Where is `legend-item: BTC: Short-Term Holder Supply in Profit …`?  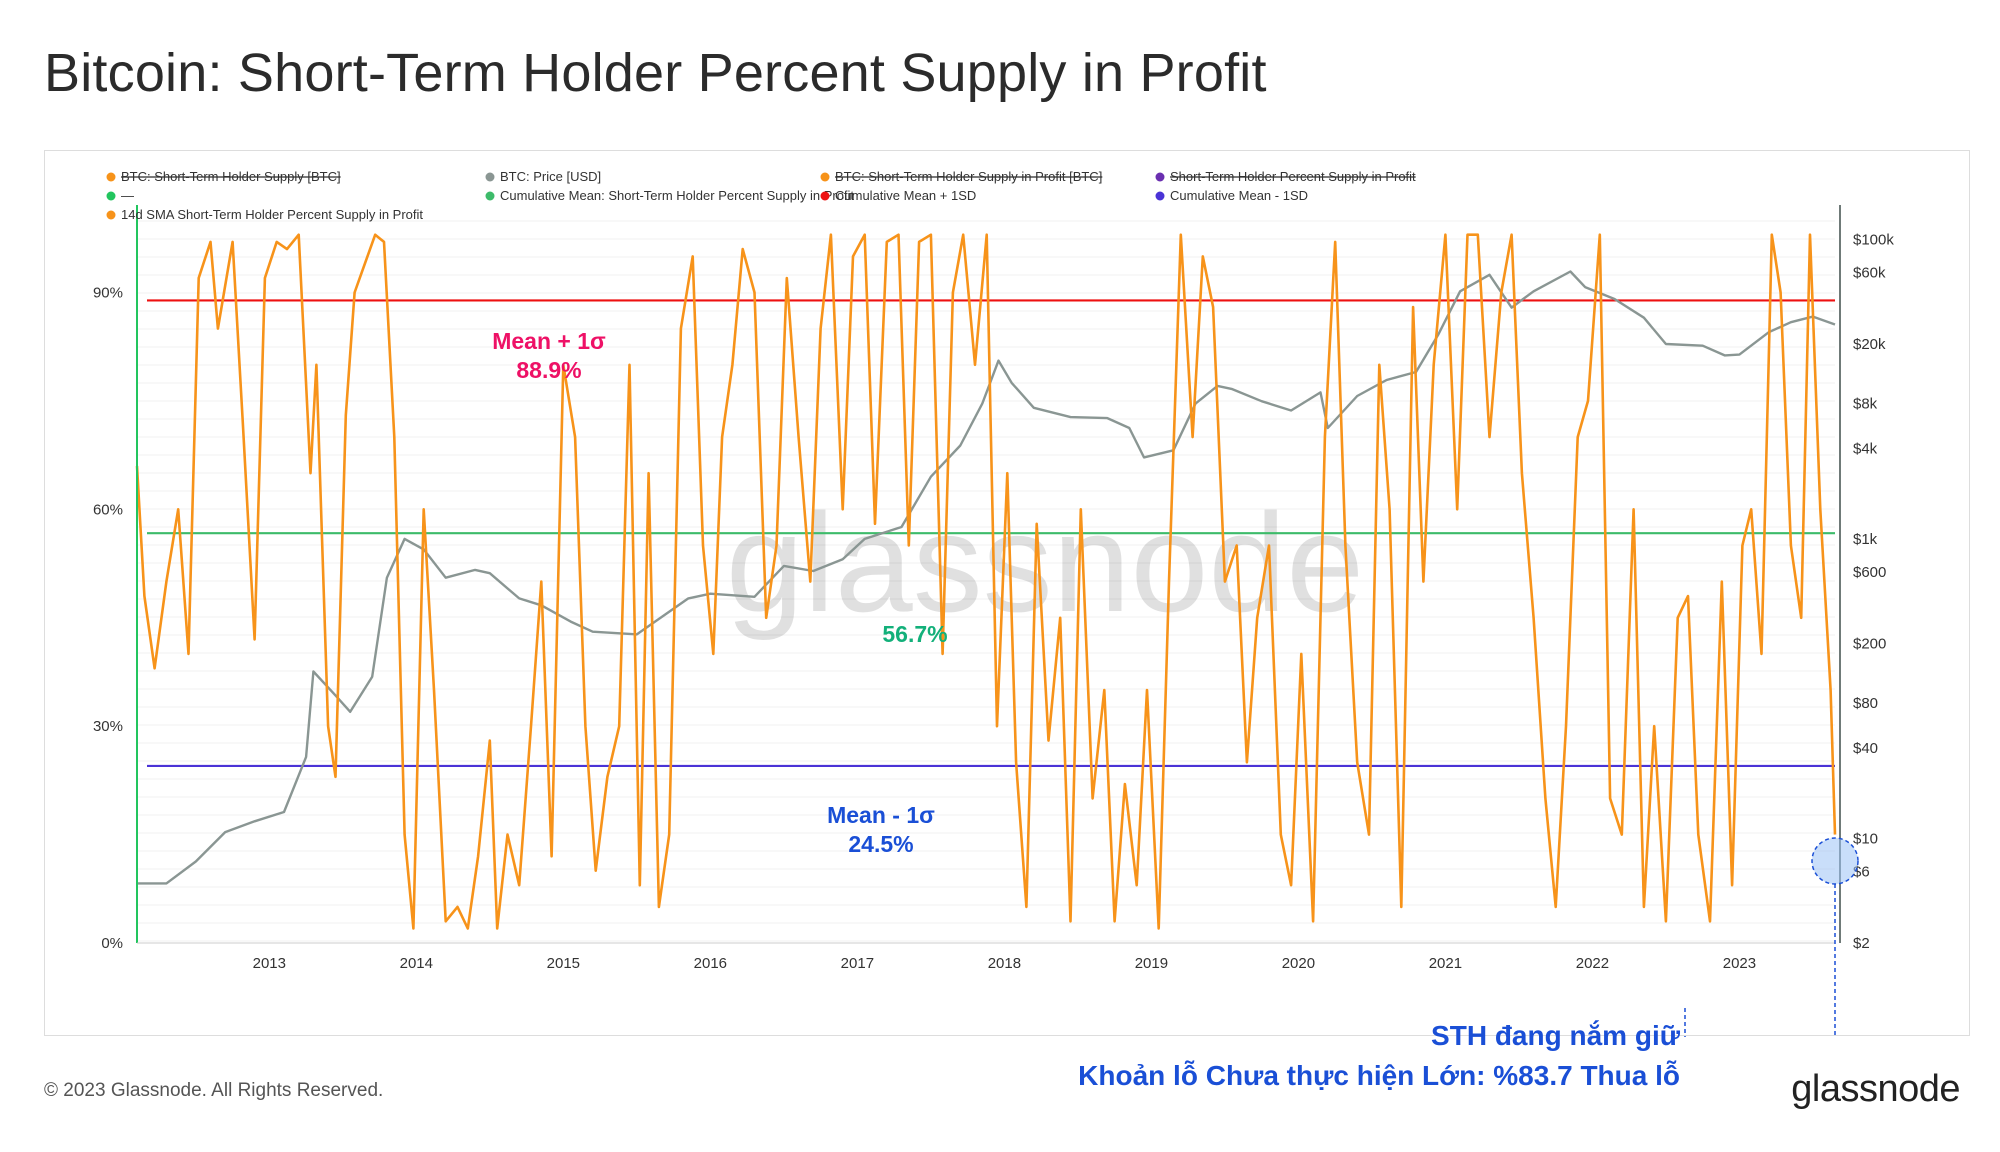
legend-item: BTC: Short-Term Holder Supply in Profit … is located at coordinates (968, 176).